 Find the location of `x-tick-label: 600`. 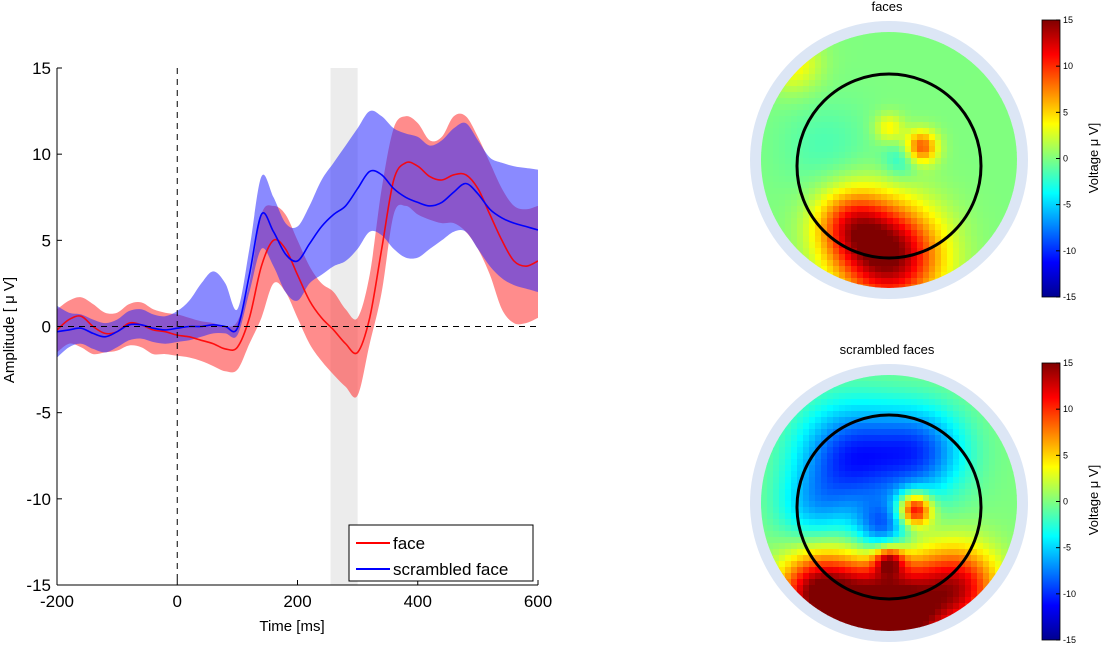

x-tick-label: 600 is located at coordinates (538, 601).